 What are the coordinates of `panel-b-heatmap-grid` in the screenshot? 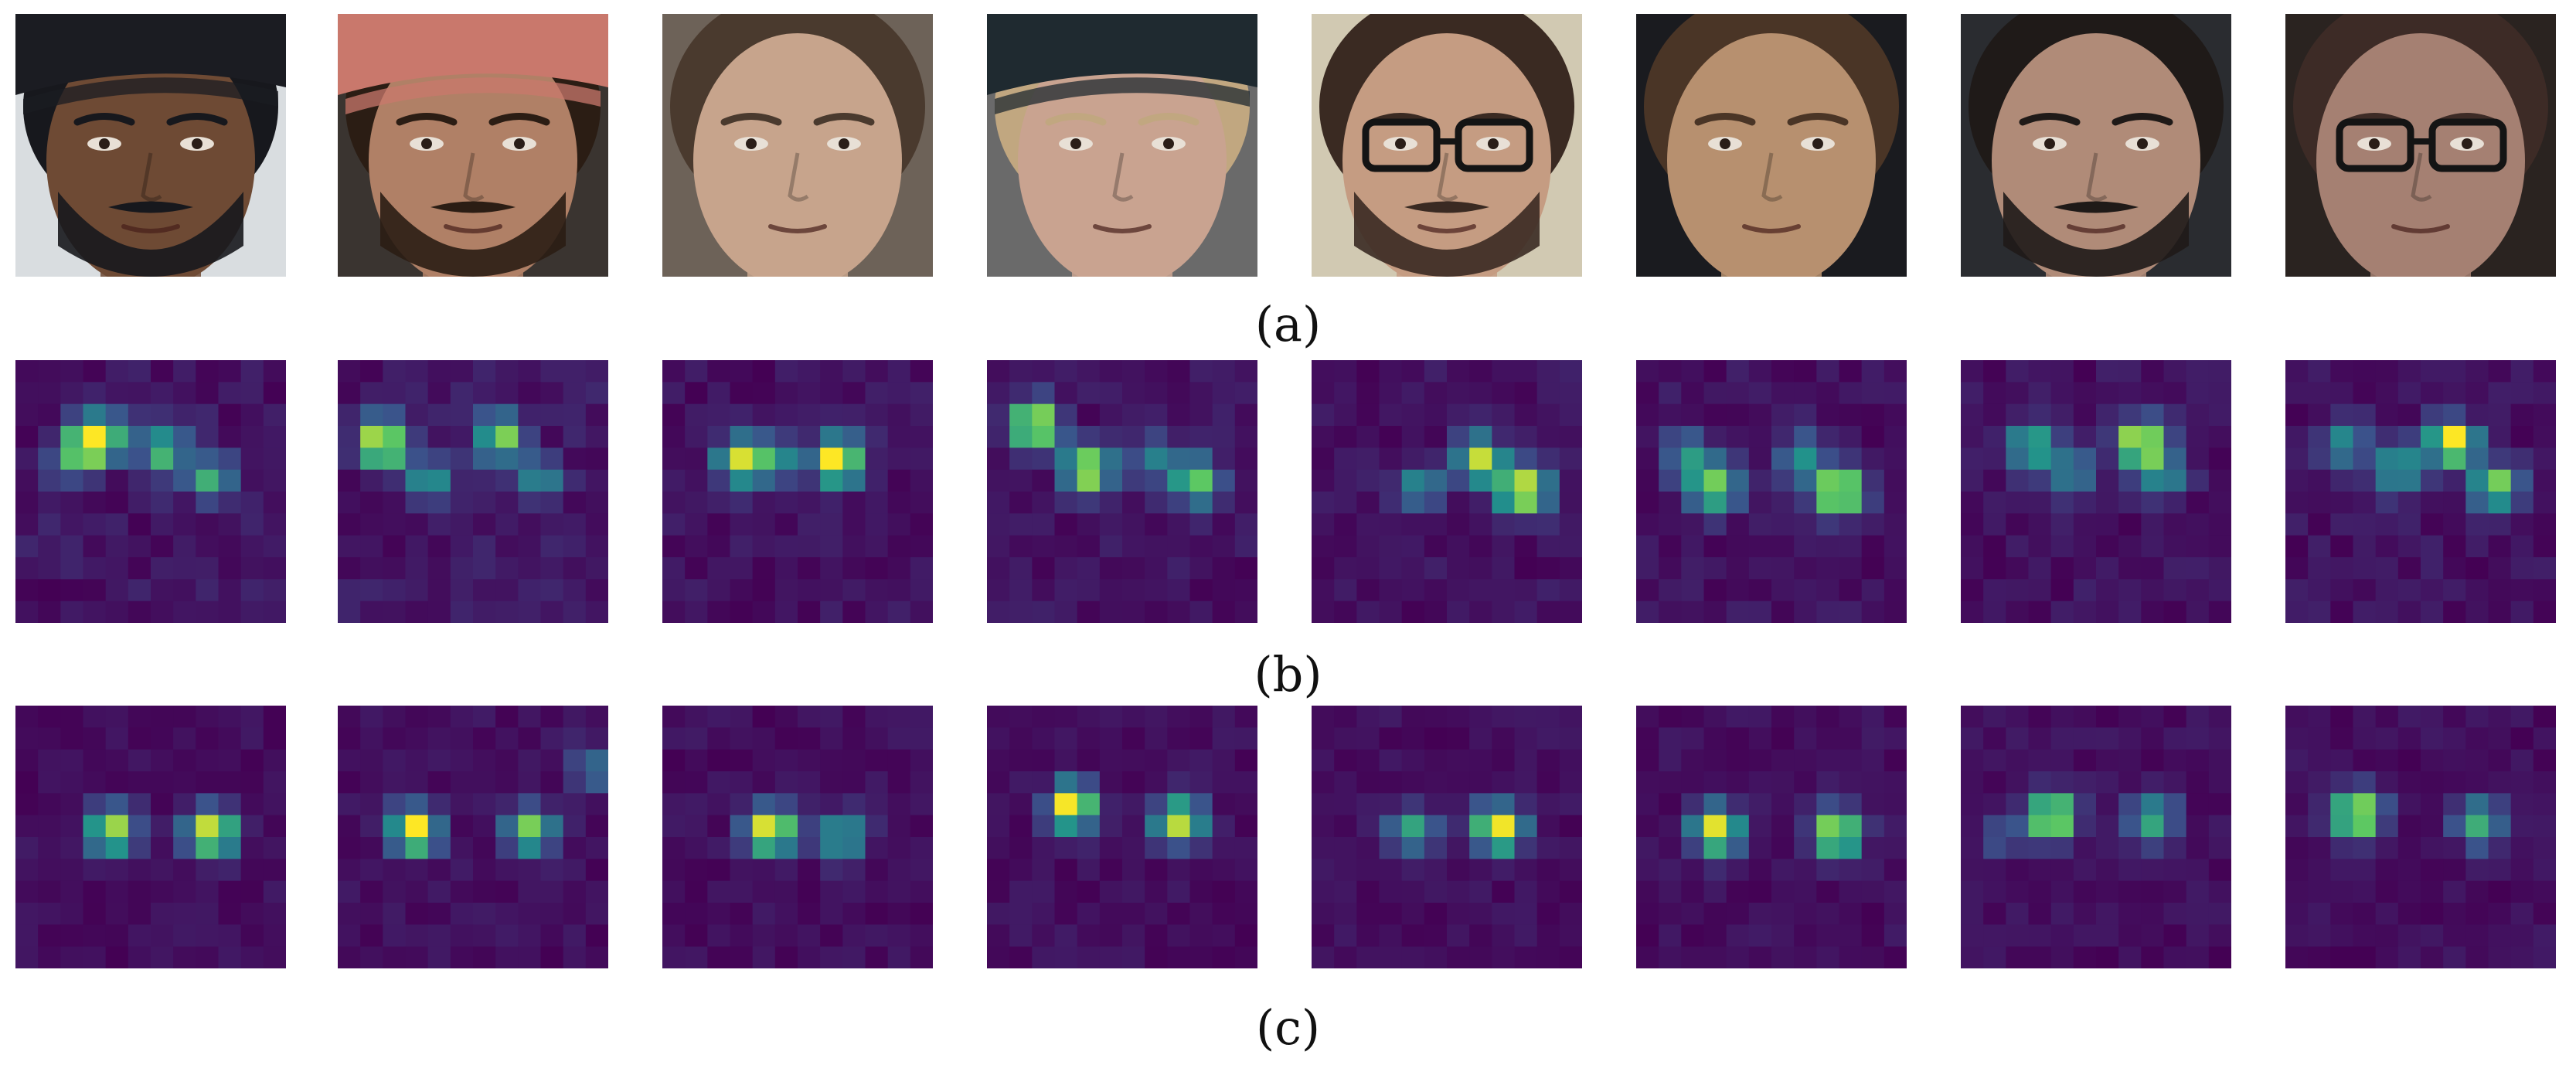 It's located at (150, 491).